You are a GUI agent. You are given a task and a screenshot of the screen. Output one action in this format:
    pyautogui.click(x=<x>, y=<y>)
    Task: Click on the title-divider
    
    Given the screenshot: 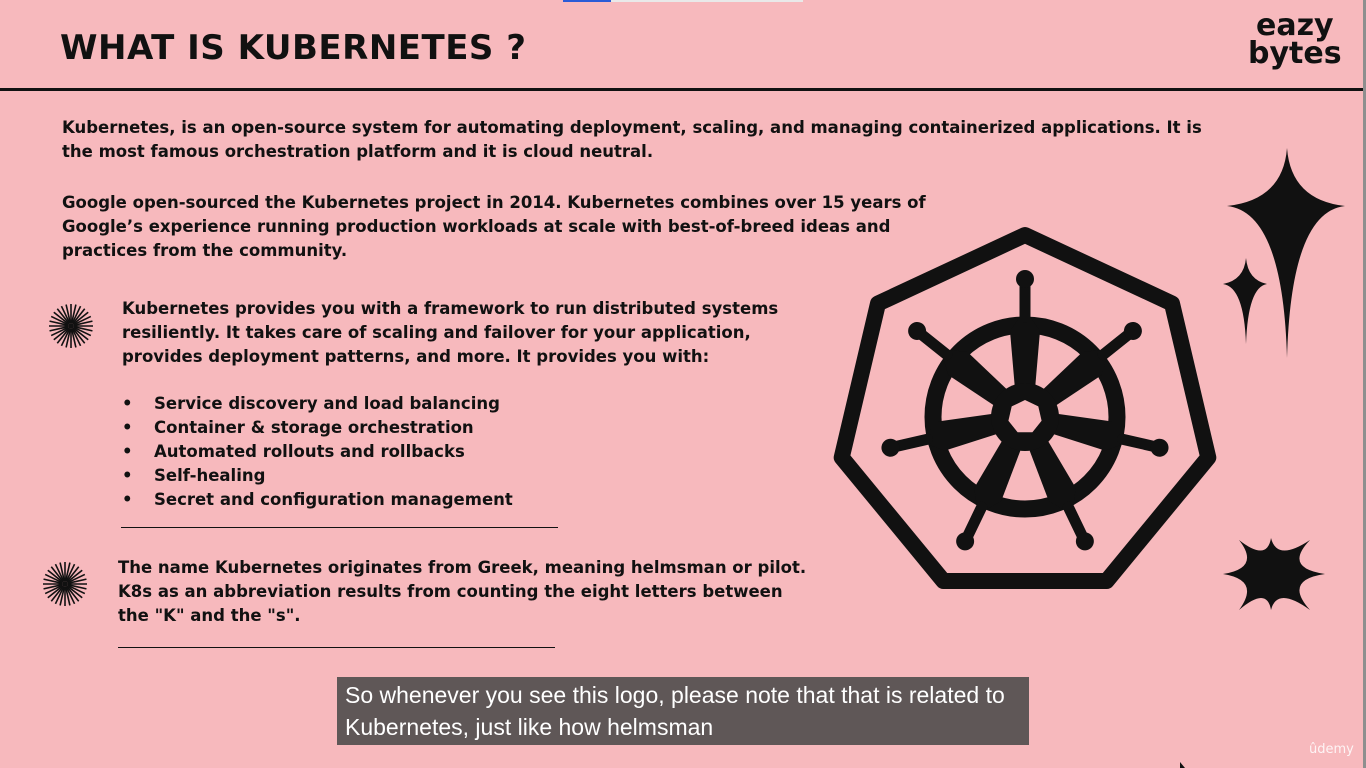 What is the action you would take?
    pyautogui.click(x=683, y=89)
    